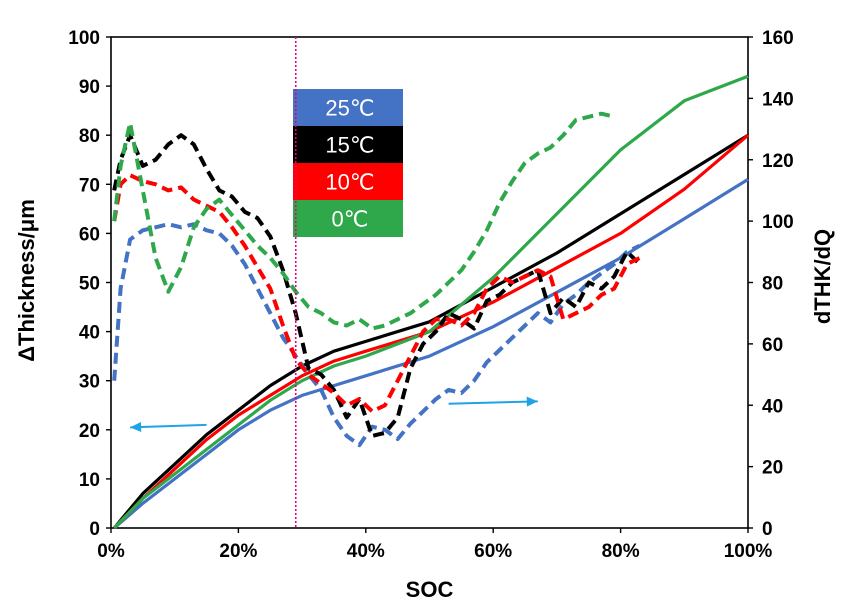  Describe the element at coordinates (778, 99) in the screenshot. I see `y2-tick-label: 140` at that location.